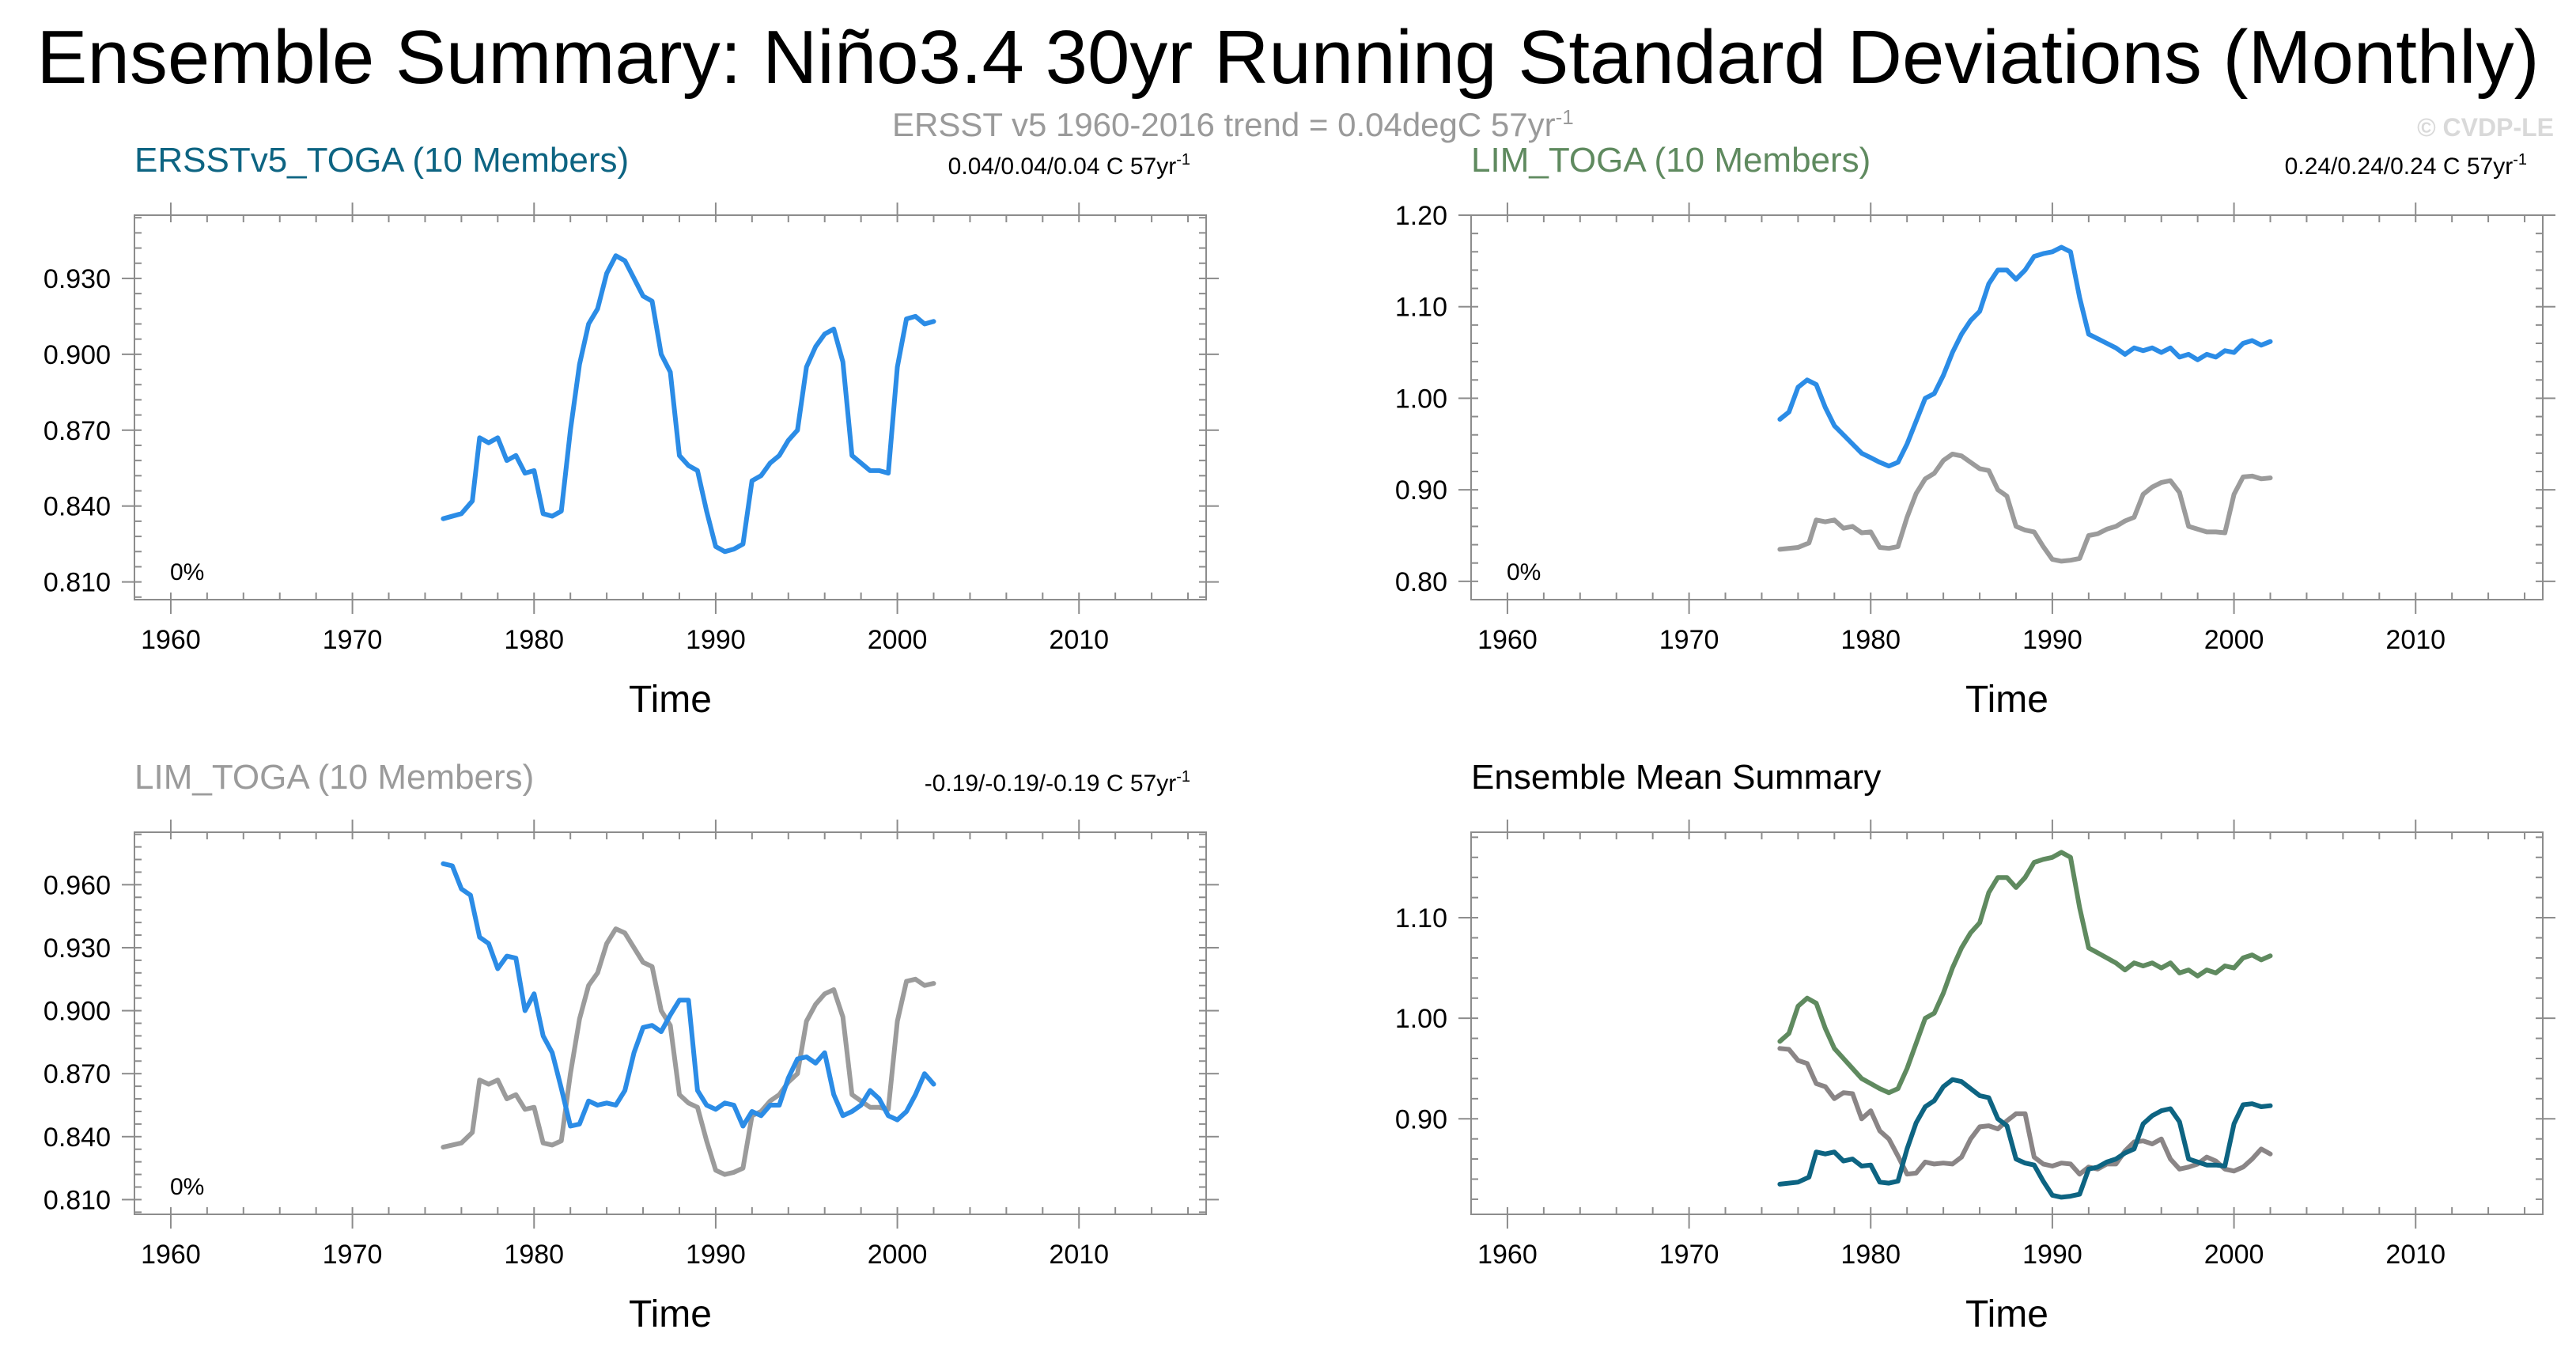 This screenshot has height=1367, width=2576. What do you see at coordinates (382, 160) in the screenshot?
I see `panel-title: ERSSTv5_TOGA (10 Members)` at bounding box center [382, 160].